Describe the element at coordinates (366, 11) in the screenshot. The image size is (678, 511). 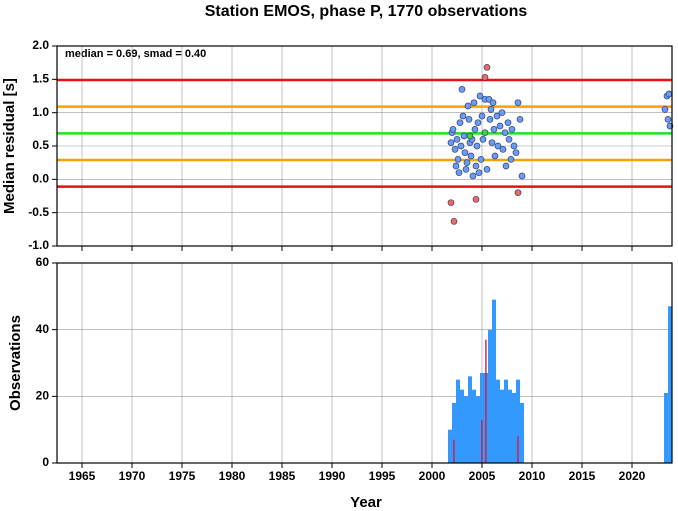
I see `chart-title: Station EMOS, phase P, 1770 observations` at that location.